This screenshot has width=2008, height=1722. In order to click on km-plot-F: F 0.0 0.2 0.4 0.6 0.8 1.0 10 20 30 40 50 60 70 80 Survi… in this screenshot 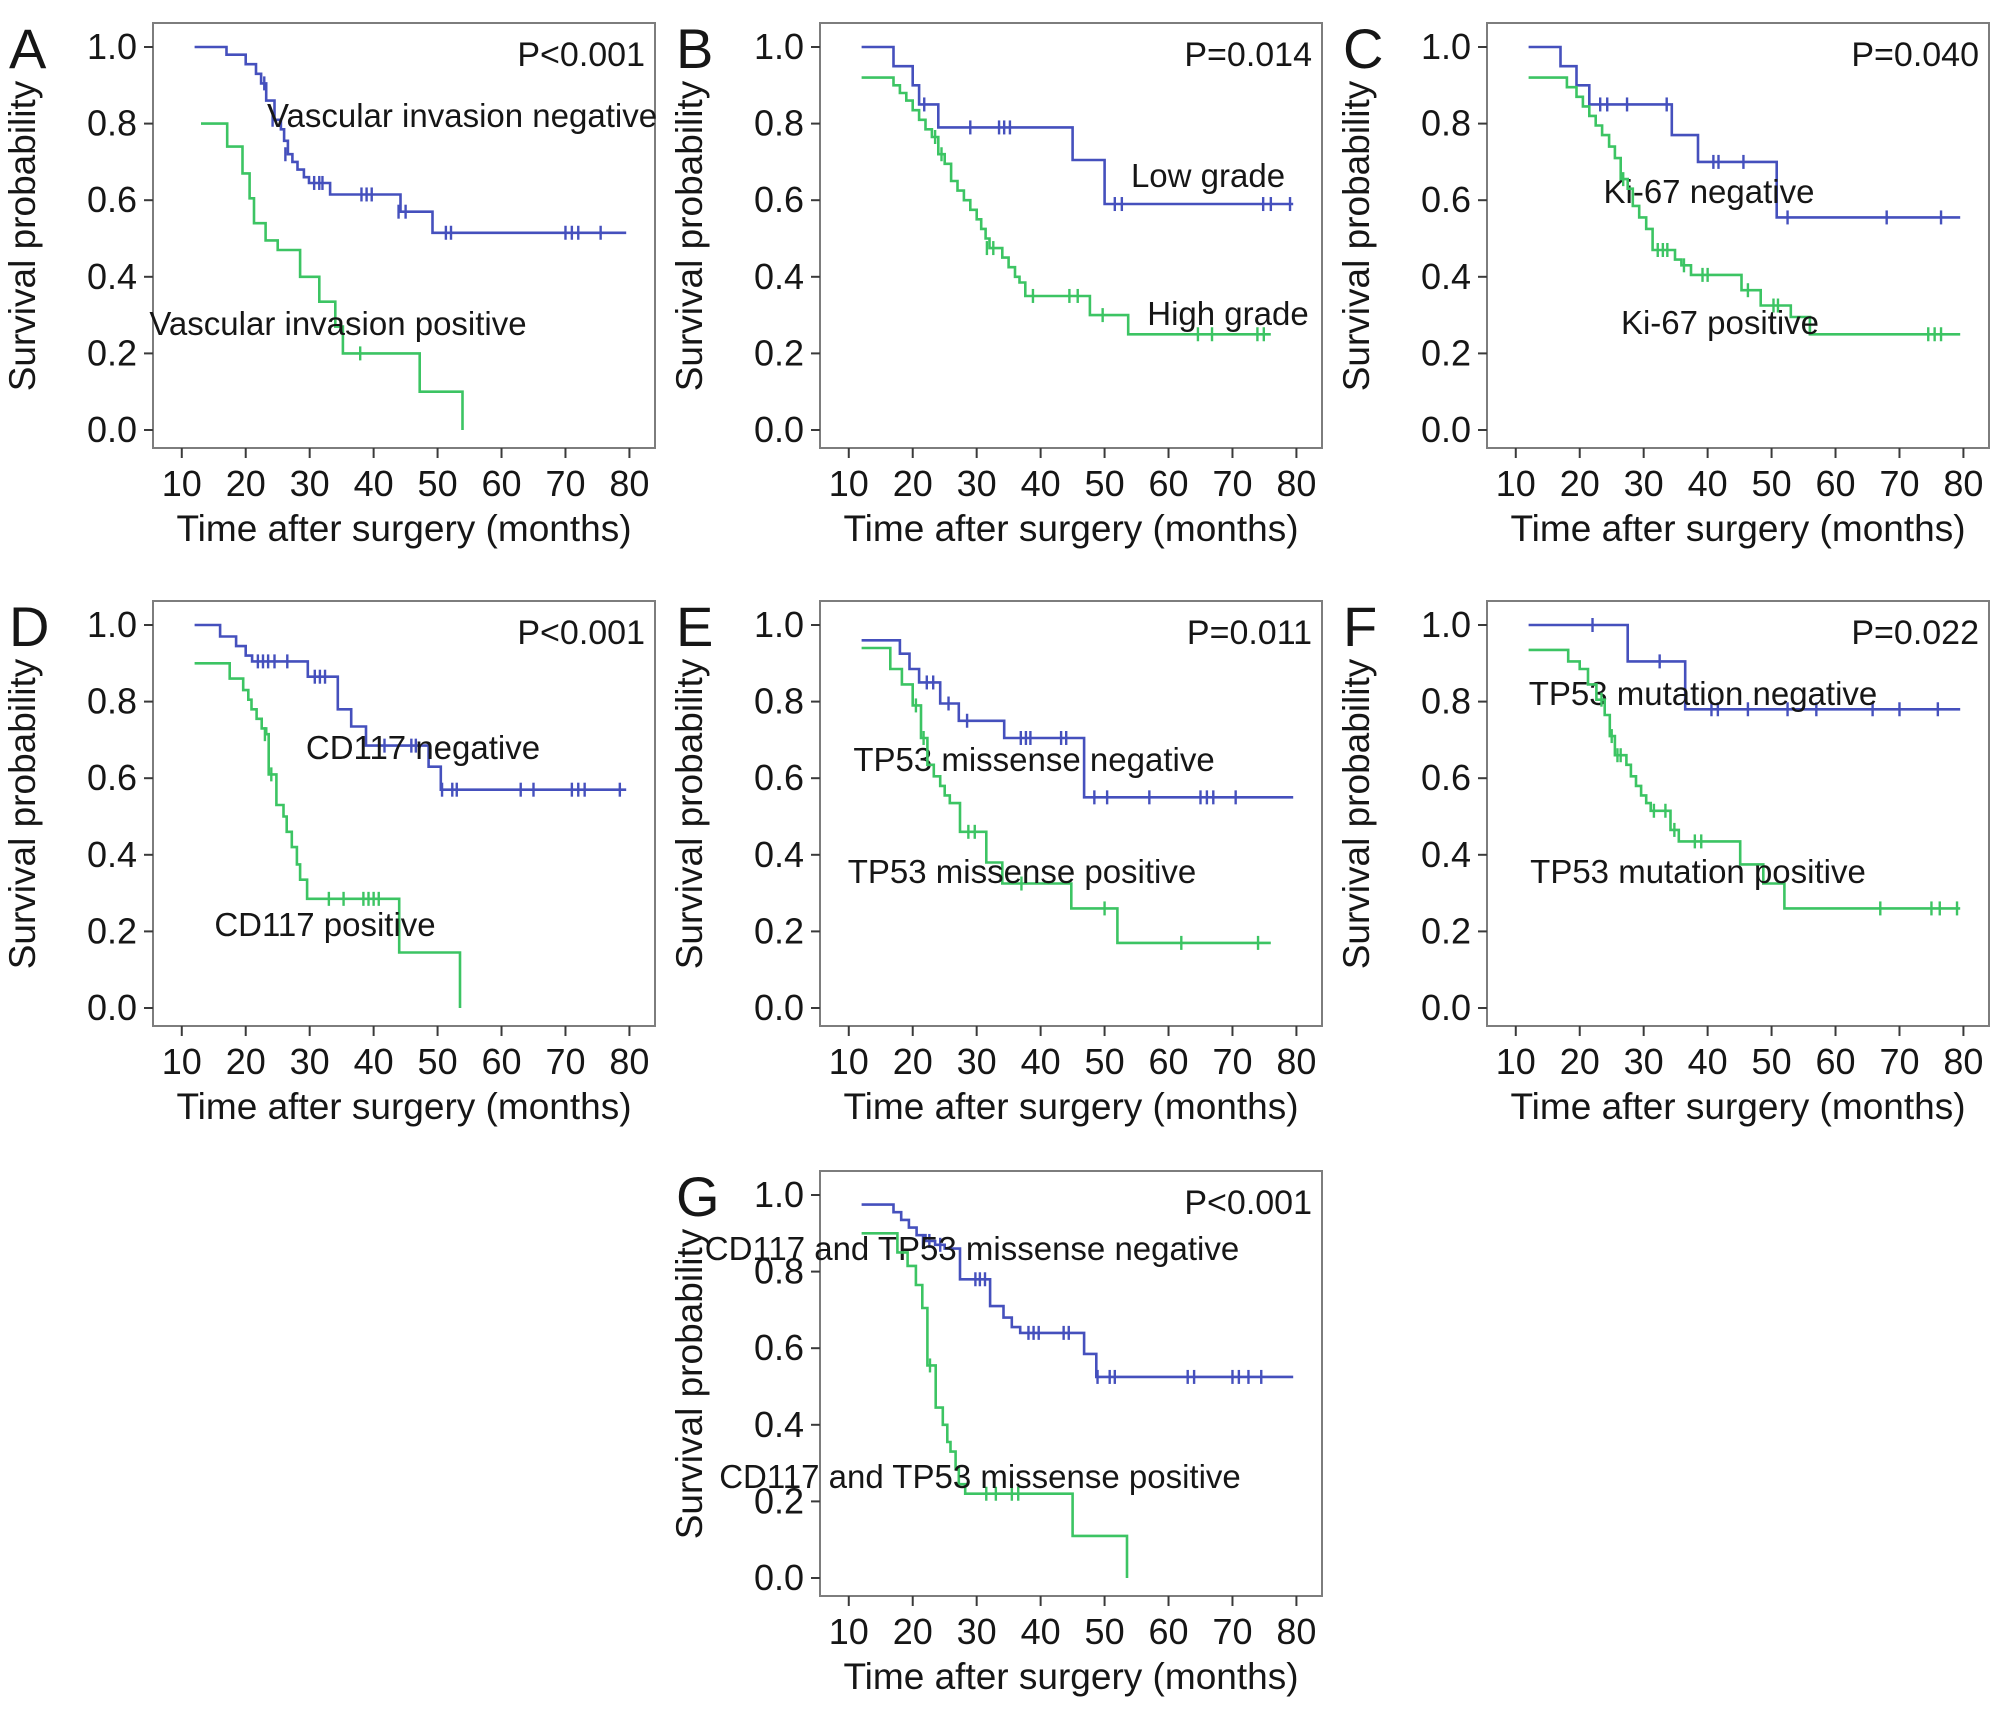, I will do `click(1663, 861)`.